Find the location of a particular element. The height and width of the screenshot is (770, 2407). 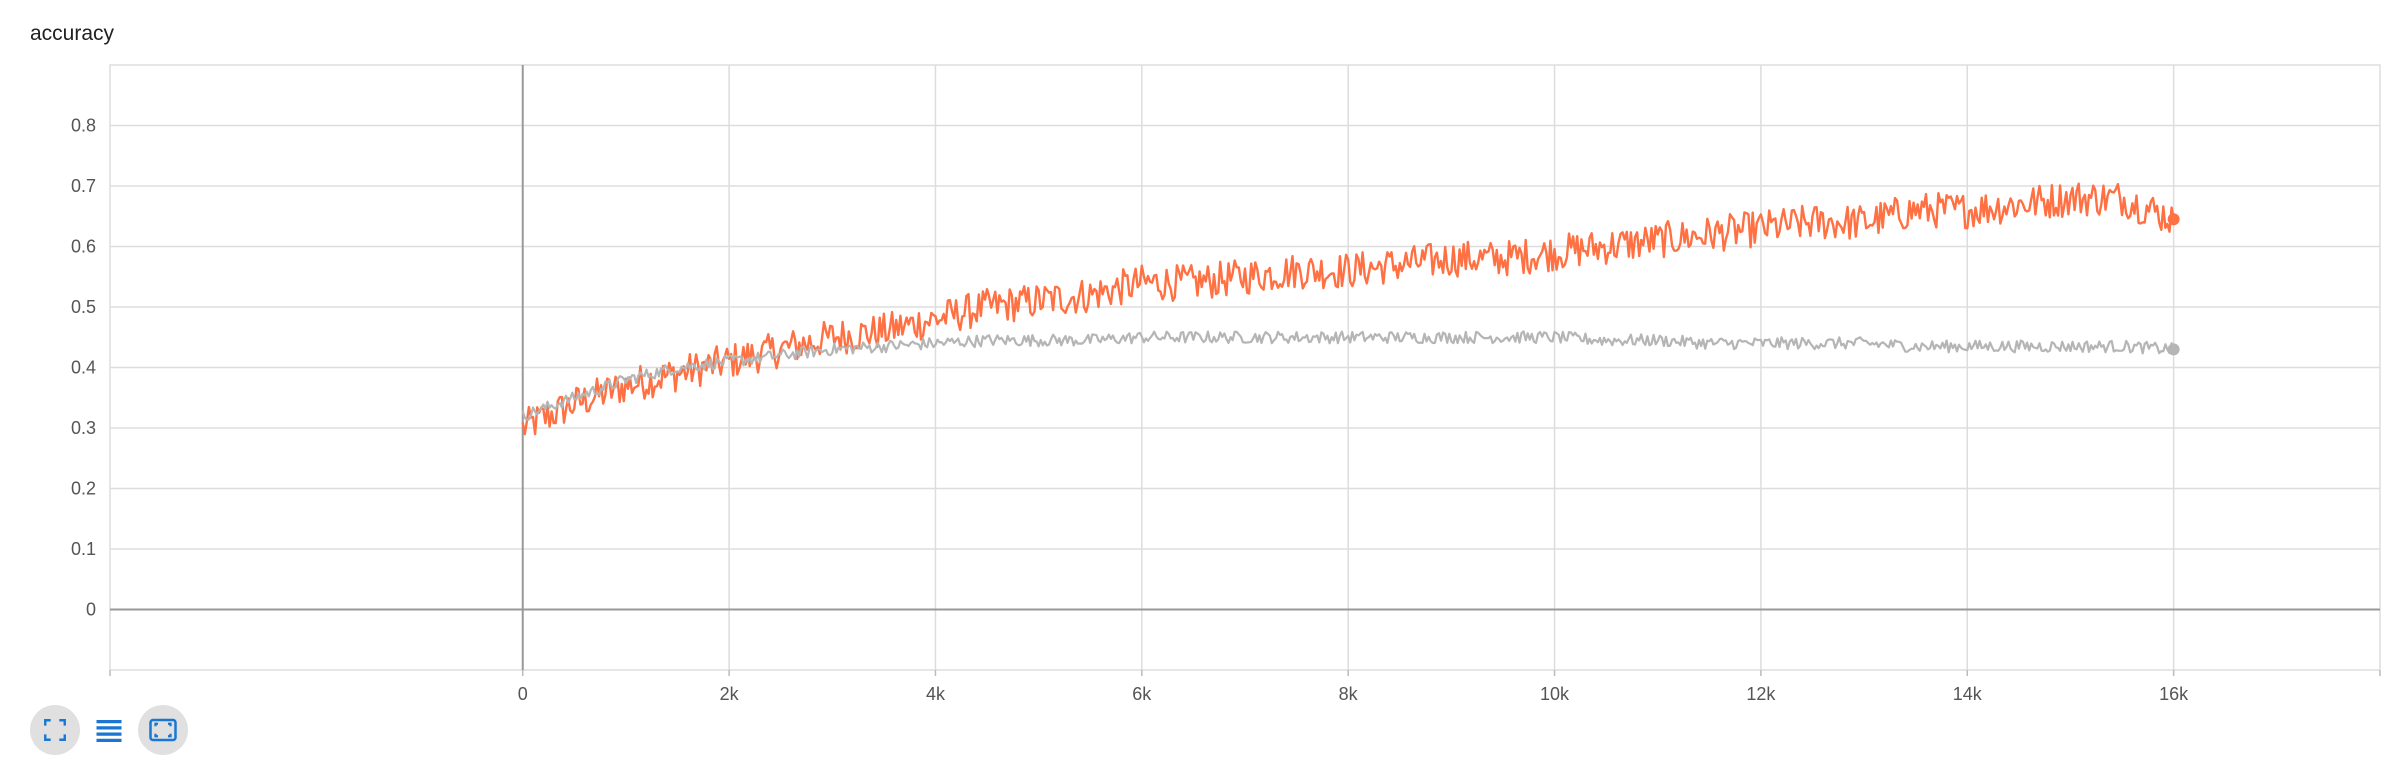

data-table-button is located at coordinates (109, 730).